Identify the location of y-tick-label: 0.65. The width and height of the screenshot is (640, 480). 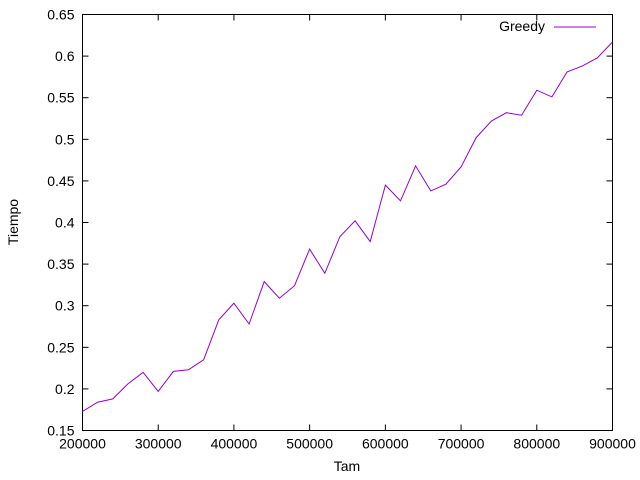
(60, 15).